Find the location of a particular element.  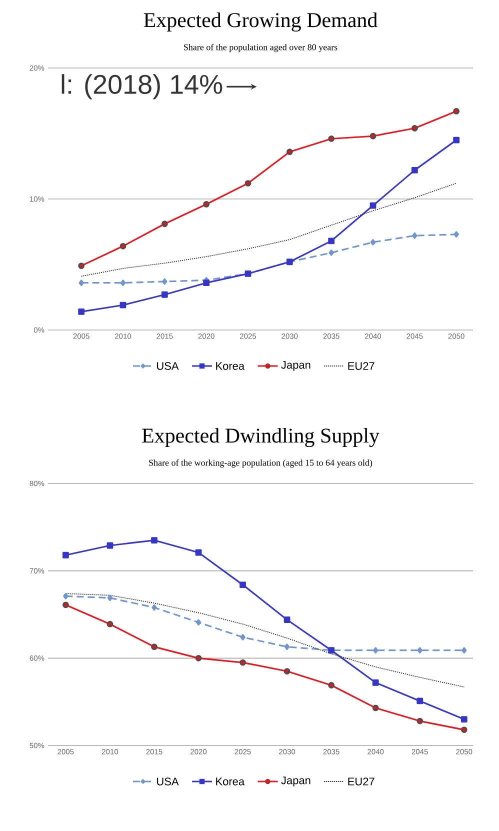

chart-title: Expected Dwindling Supply is located at coordinates (261, 438).